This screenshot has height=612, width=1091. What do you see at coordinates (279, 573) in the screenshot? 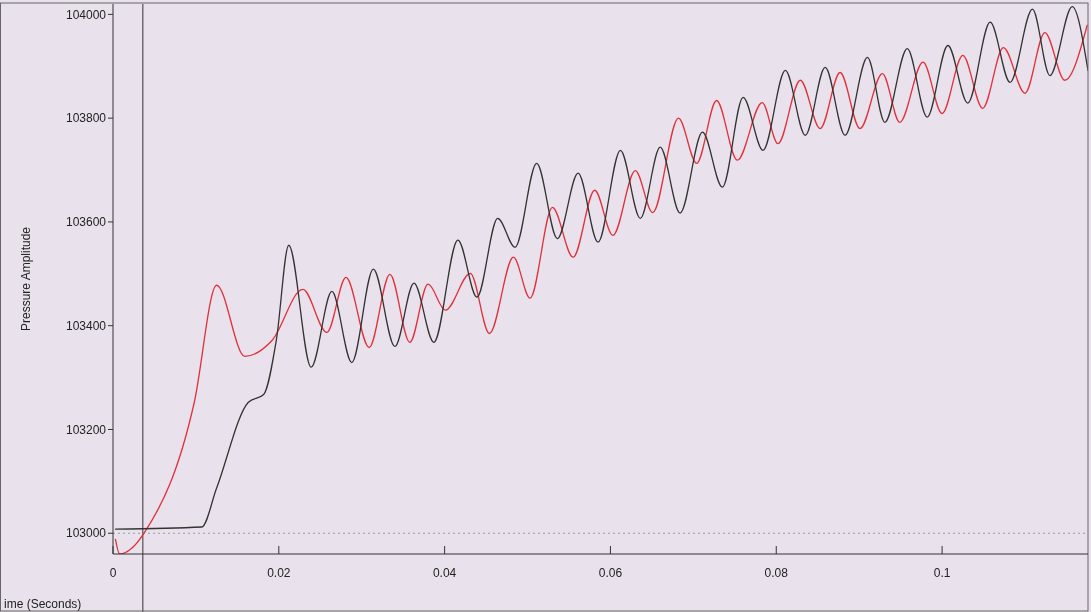
I see `x-tick-label: 0.02` at bounding box center [279, 573].